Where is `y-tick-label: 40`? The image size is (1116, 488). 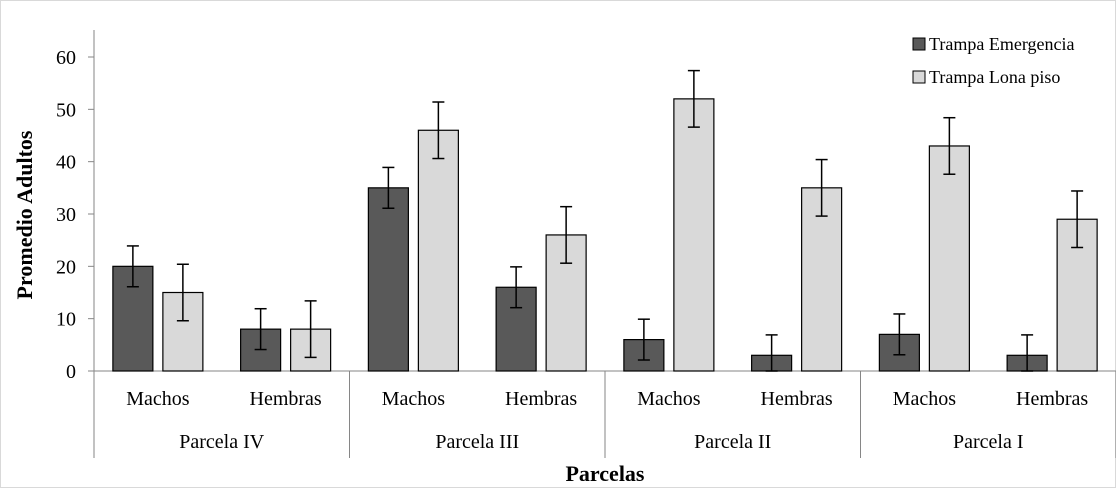 y-tick-label: 40 is located at coordinates (66, 163).